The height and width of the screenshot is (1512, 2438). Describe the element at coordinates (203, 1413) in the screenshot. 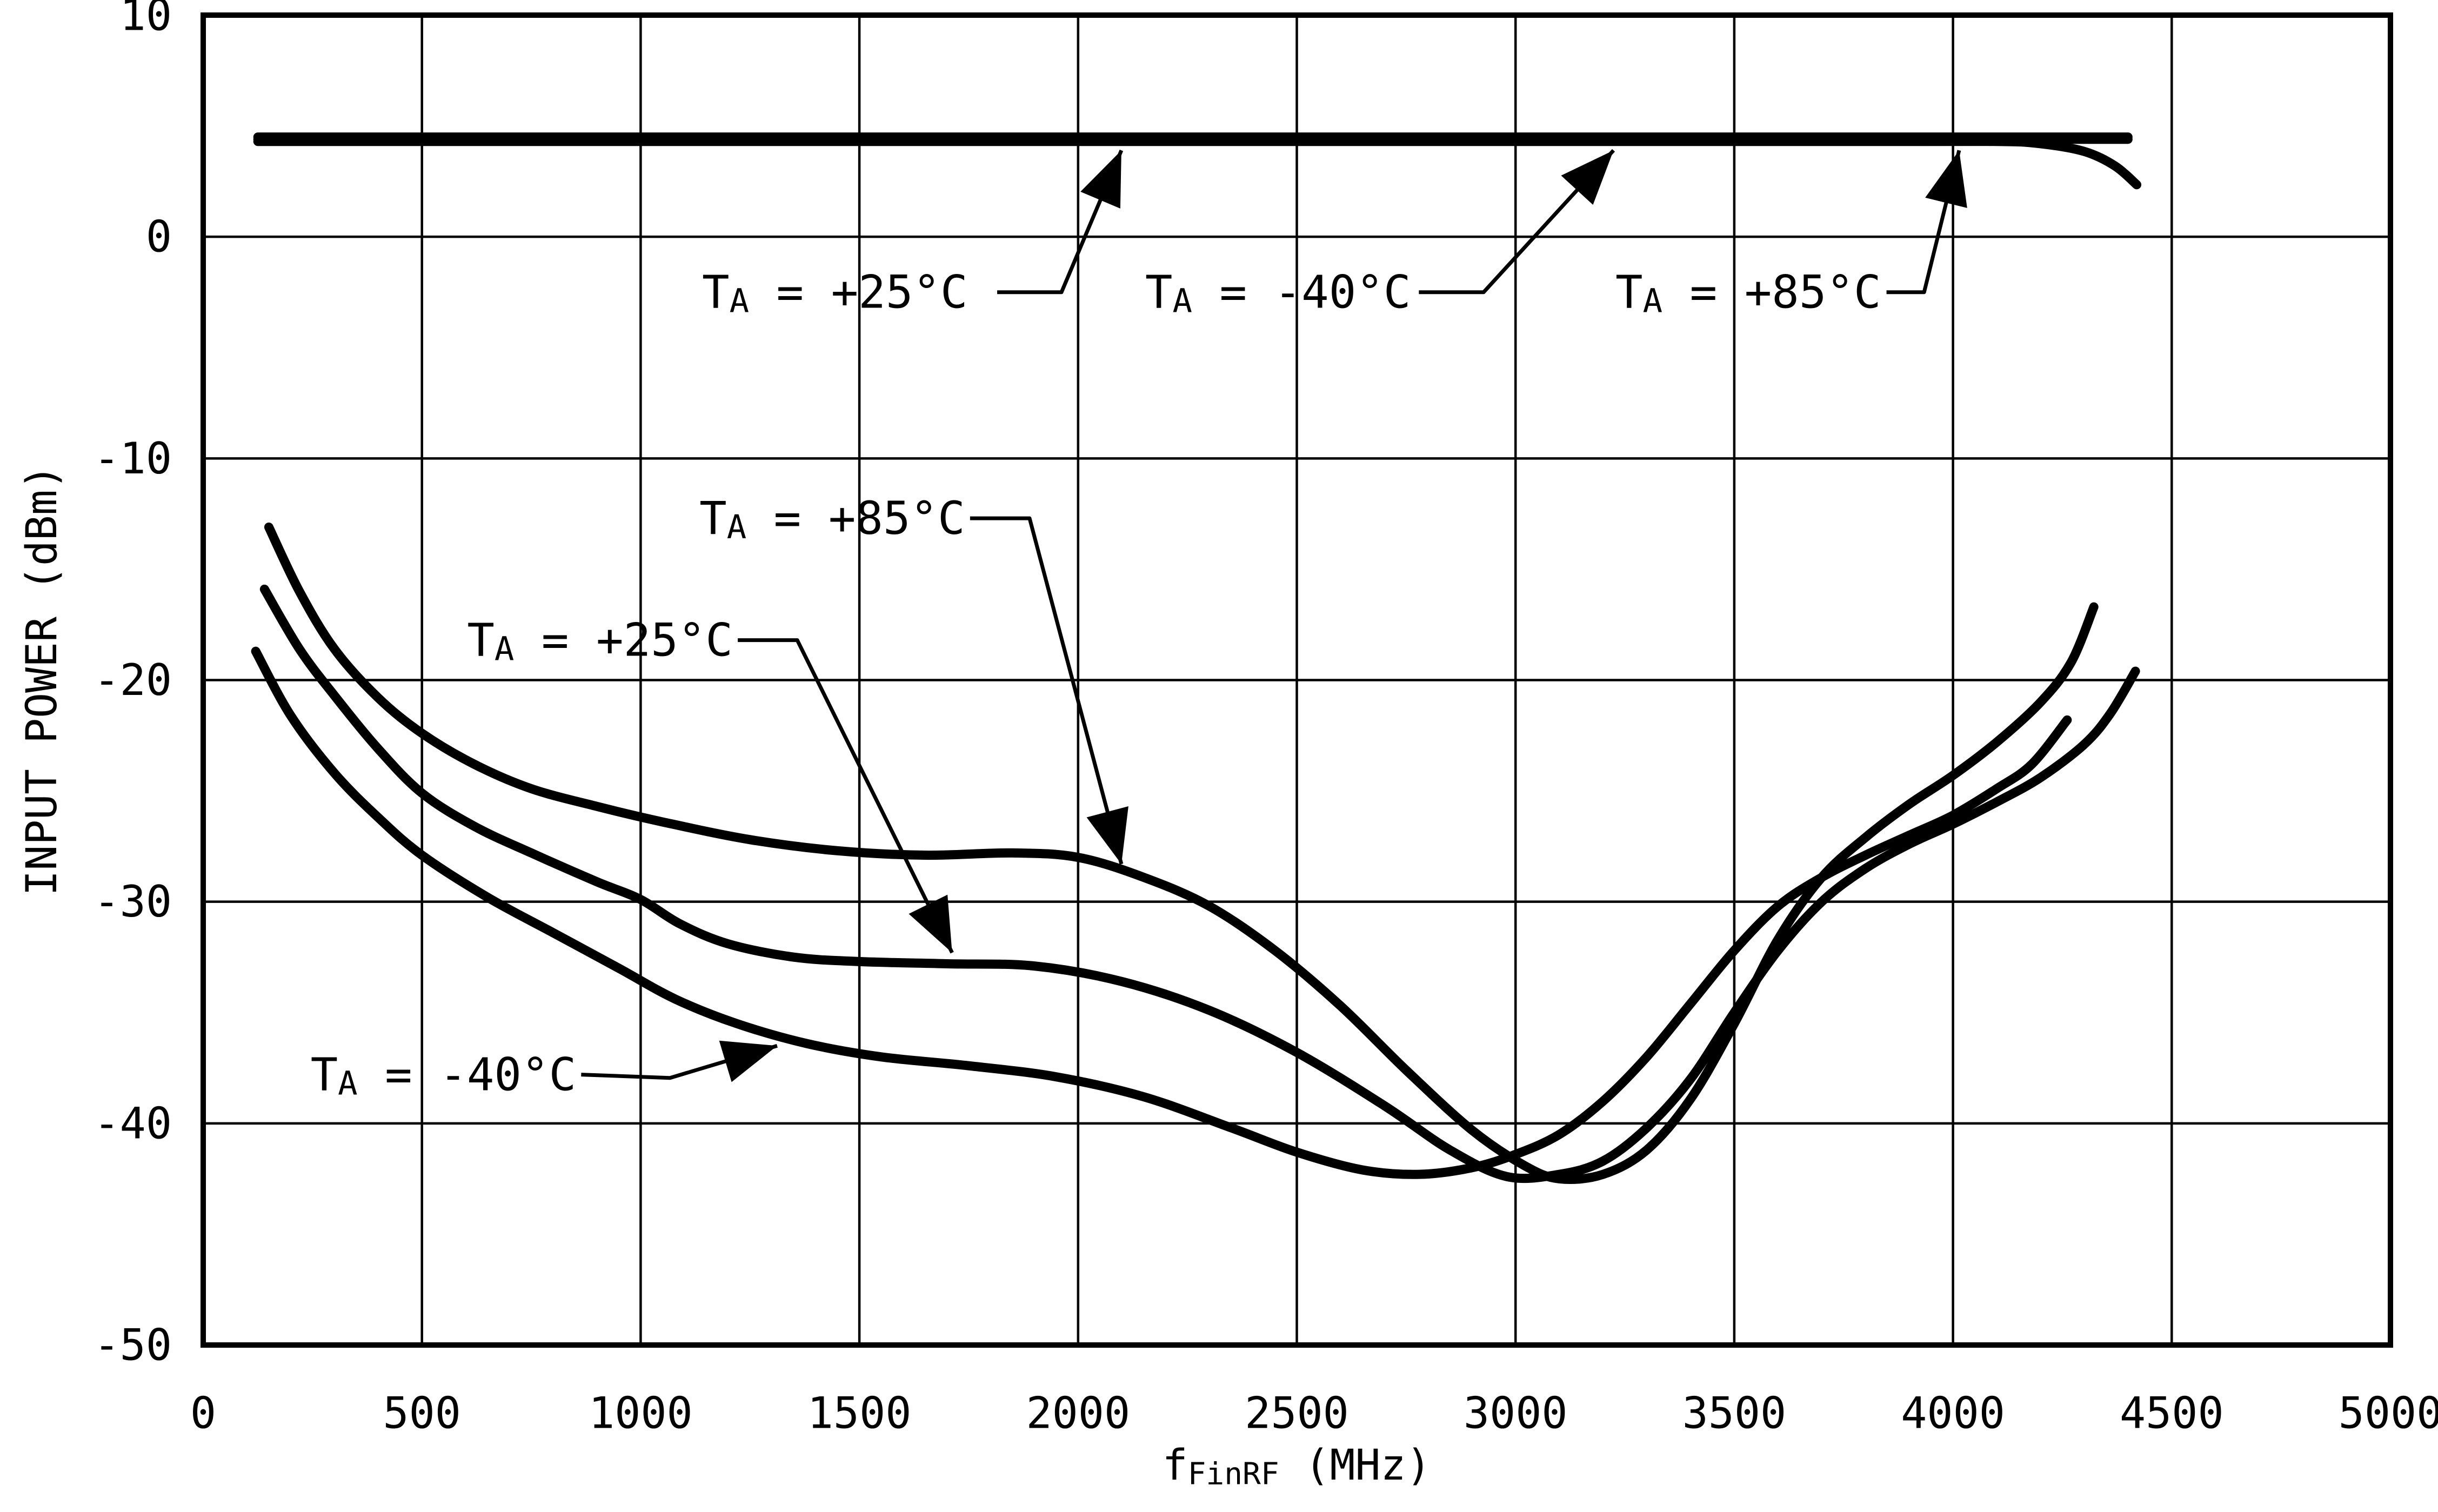

I see `x-tick-label-0: 0` at that location.